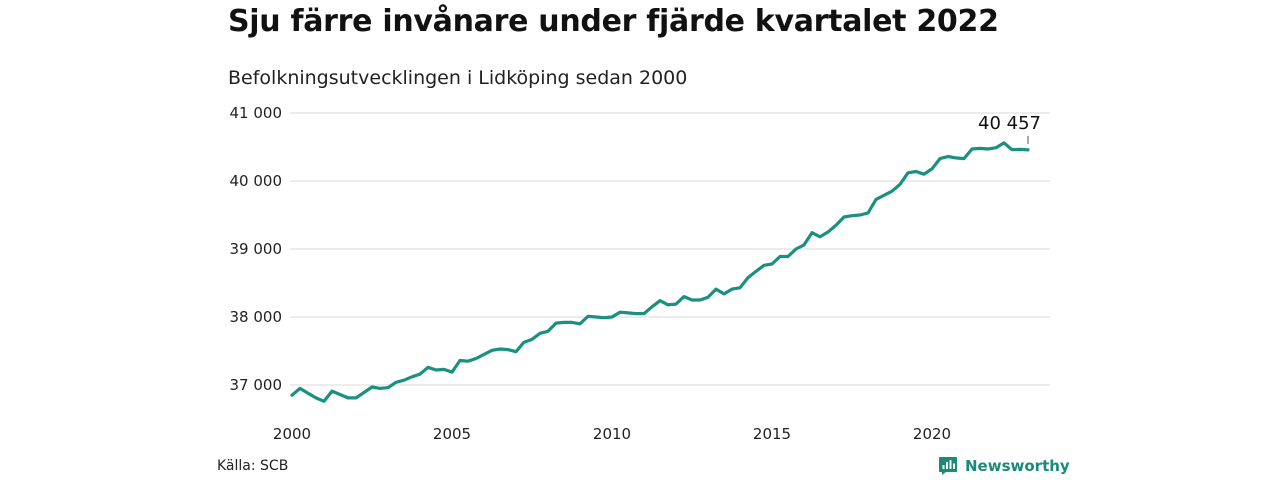  Describe the element at coordinates (292, 434) in the screenshot. I see `x-tick-label: 2000` at that location.